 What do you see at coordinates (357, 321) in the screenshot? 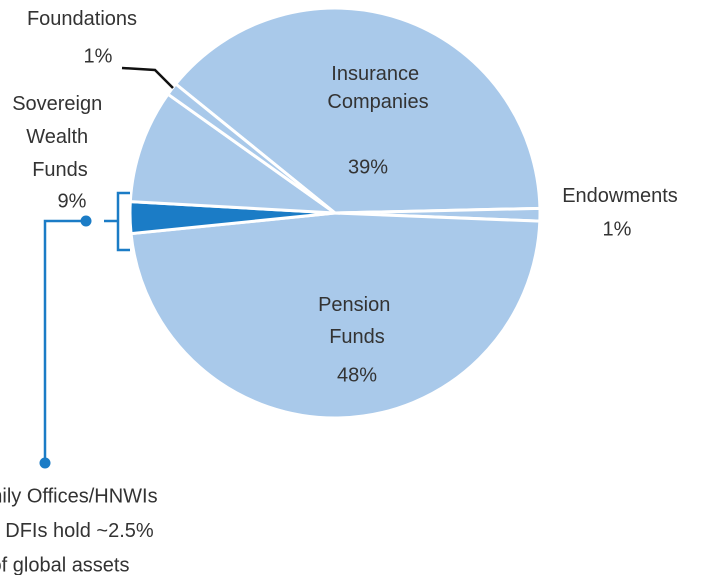
I see `slice-label: Pension Funds` at bounding box center [357, 321].